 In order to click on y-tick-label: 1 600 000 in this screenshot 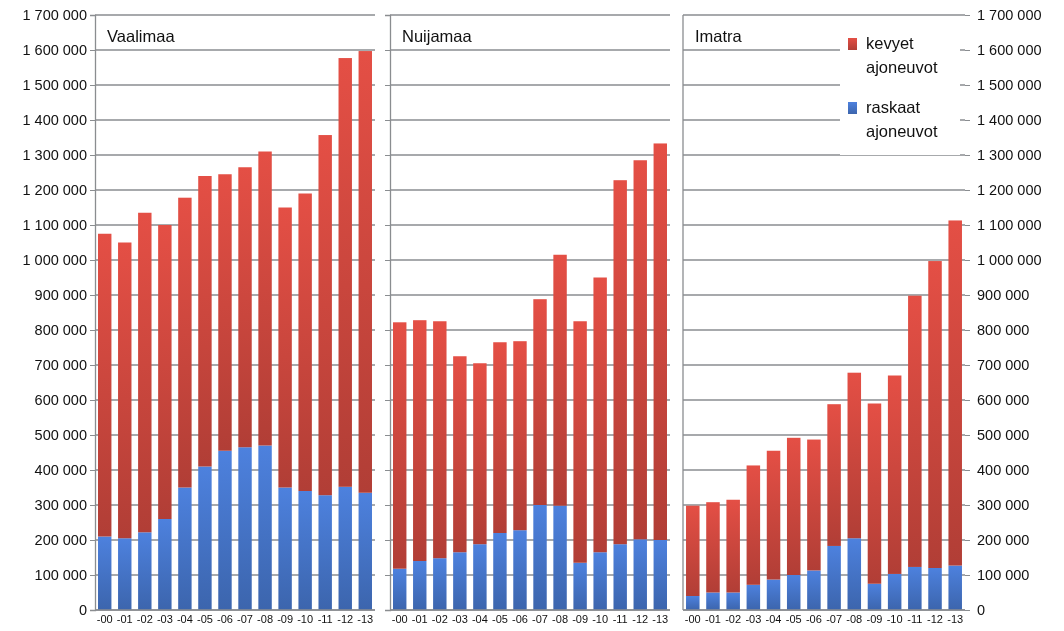, I will do `click(54, 50)`.